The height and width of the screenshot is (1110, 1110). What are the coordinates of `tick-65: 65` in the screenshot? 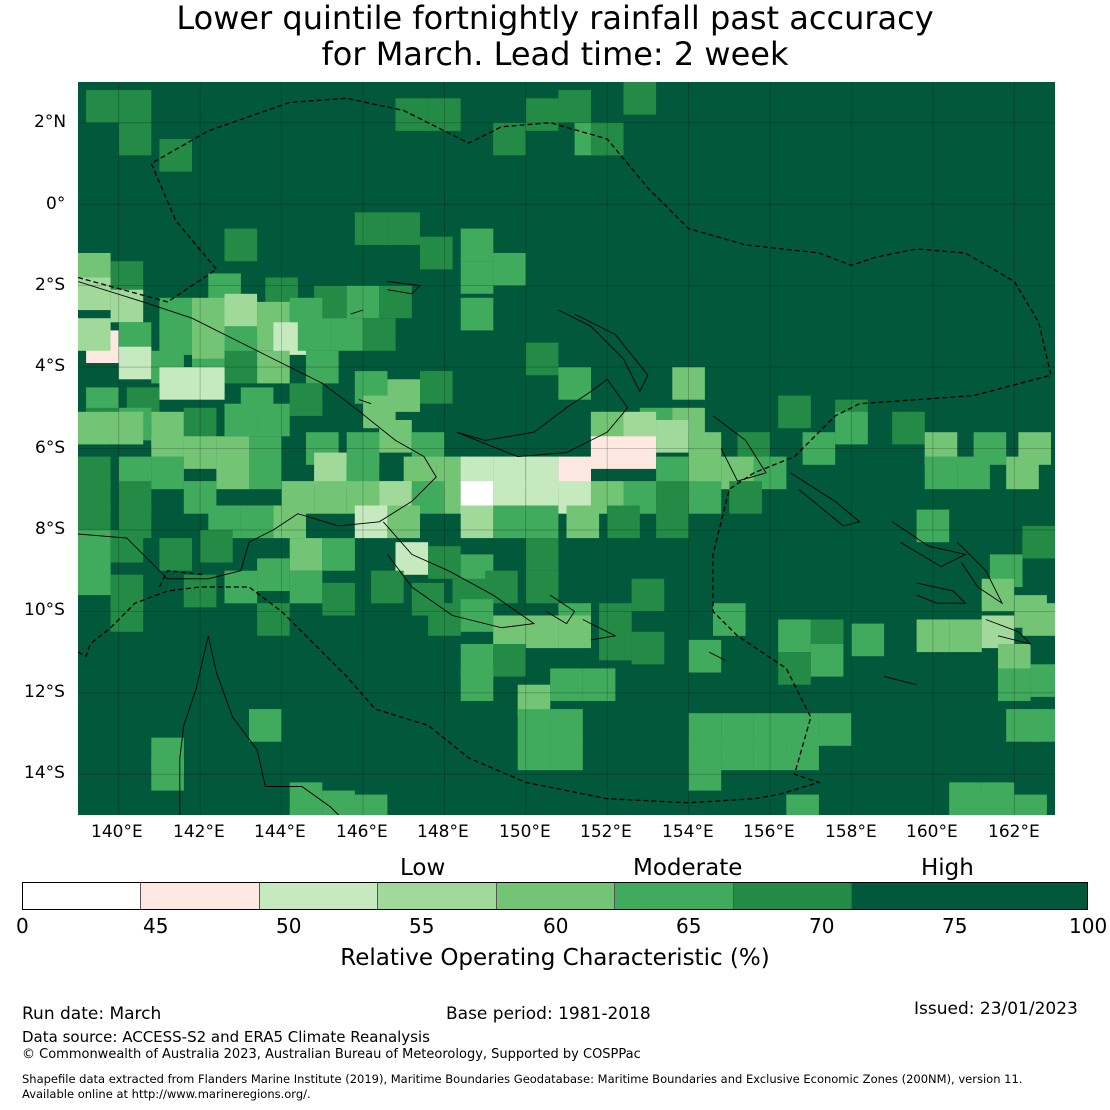 It's located at (689, 926).